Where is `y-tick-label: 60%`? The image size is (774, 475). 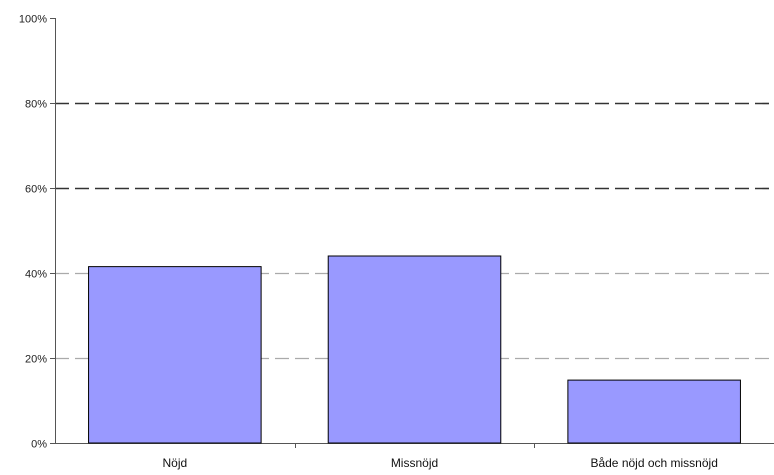 y-tick-label: 60% is located at coordinates (36, 190).